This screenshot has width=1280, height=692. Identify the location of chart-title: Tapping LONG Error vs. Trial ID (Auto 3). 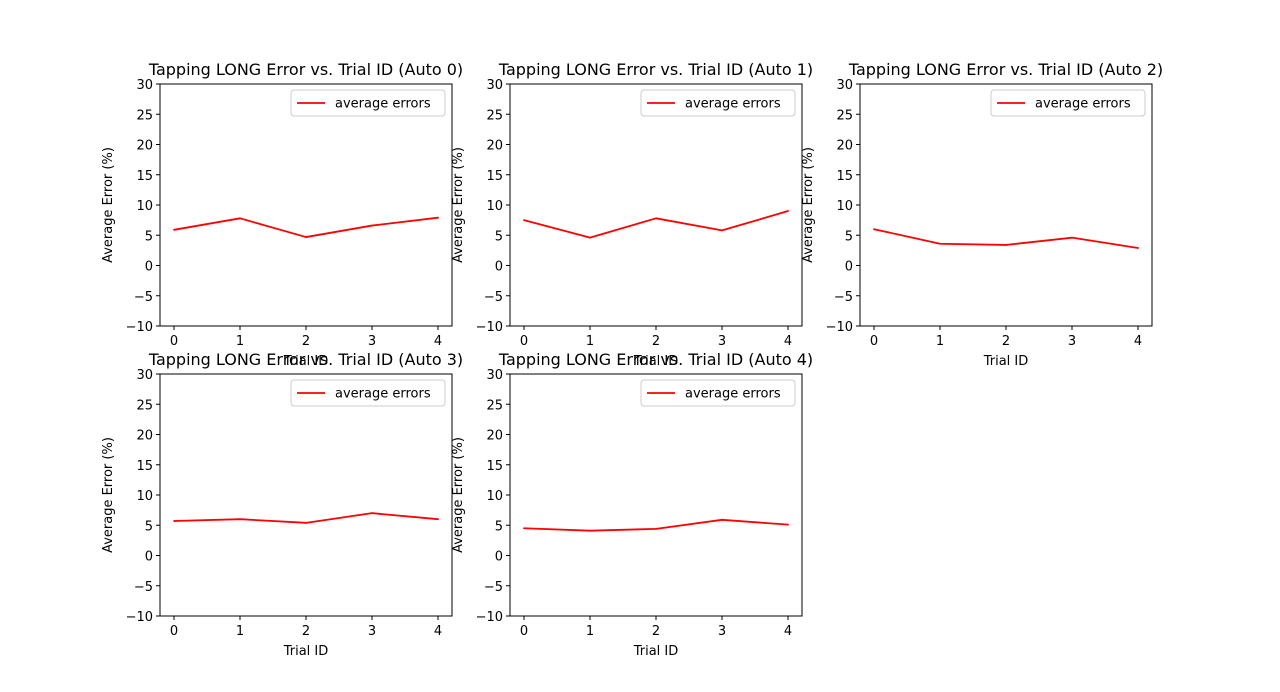
(305, 359).